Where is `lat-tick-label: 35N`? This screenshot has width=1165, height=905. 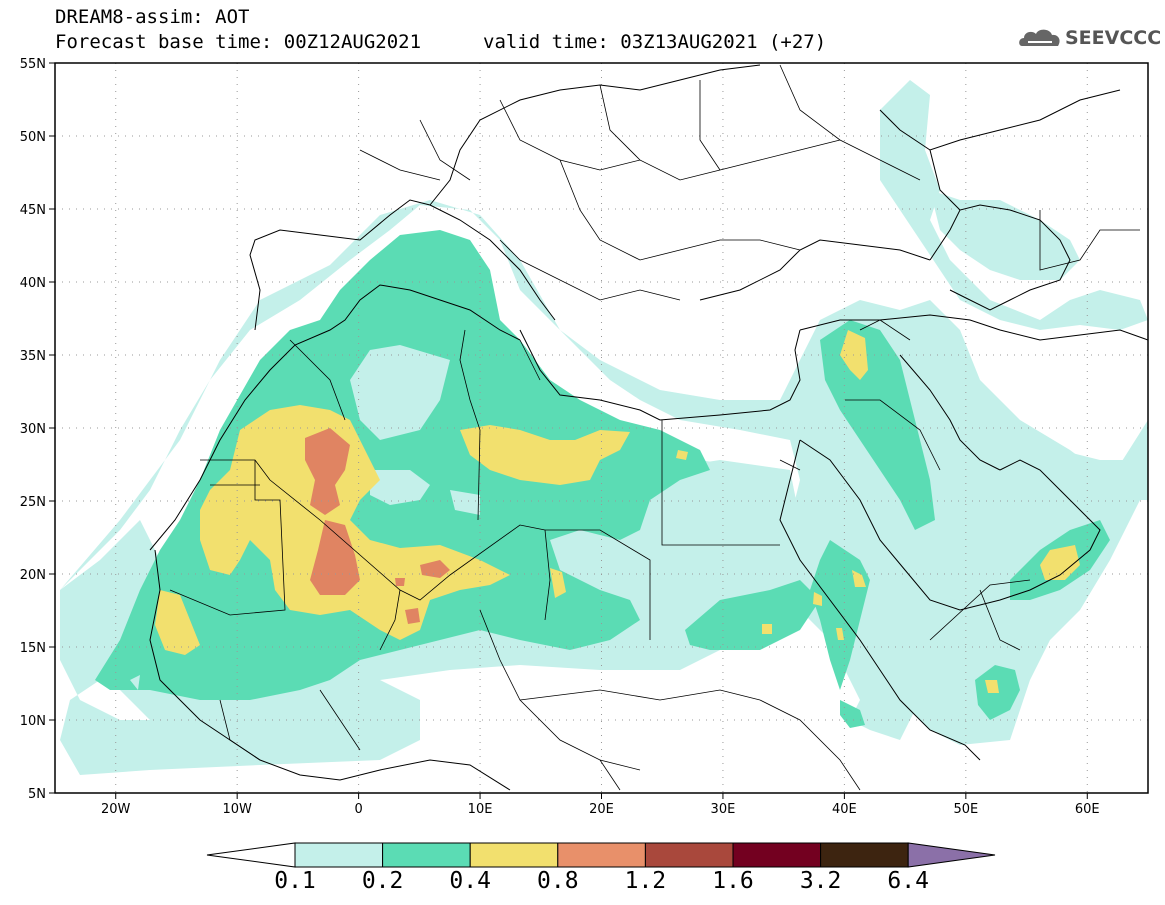
lat-tick-label: 35N is located at coordinates (33, 356).